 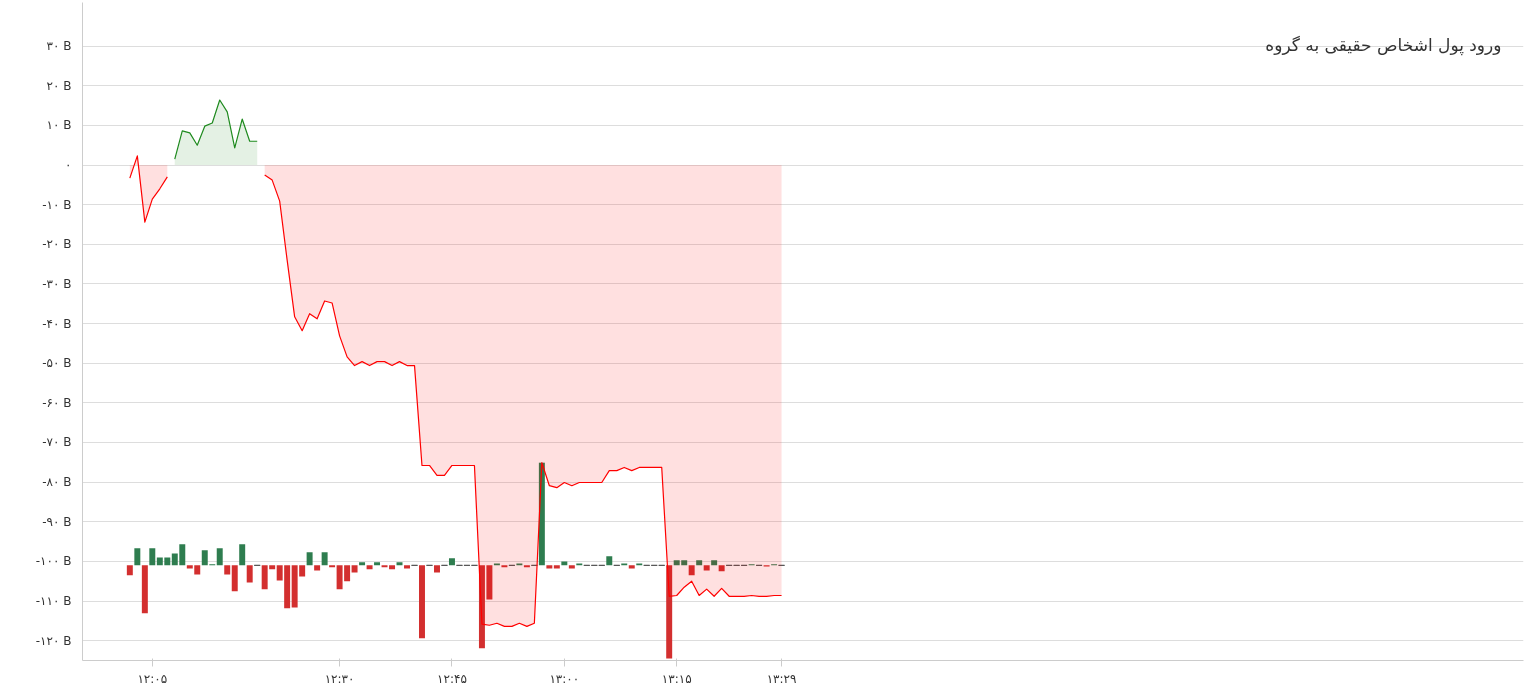 I want to click on y-tick-label: -۱۰۰ B, so click(x=53, y=561).